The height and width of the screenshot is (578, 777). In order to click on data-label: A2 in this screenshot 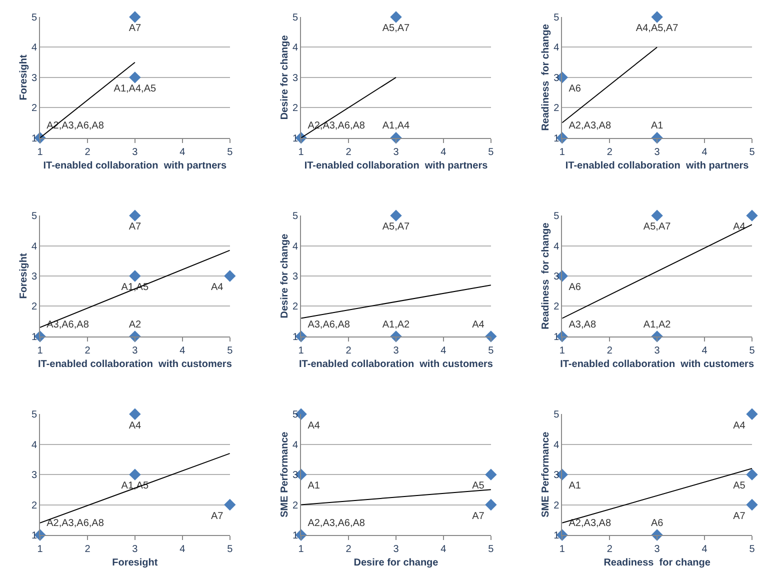, I will do `click(135, 324)`.